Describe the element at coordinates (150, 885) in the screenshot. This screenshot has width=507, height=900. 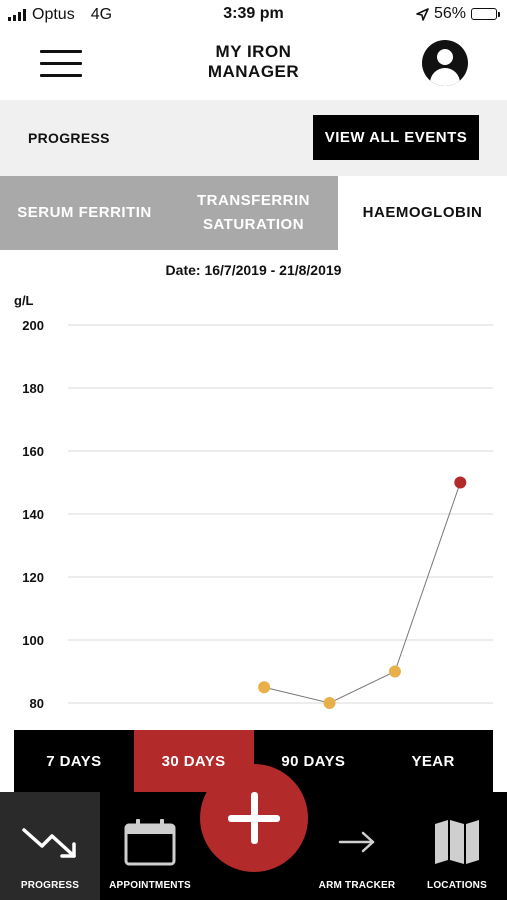
I see `nav-appointments-label: APPOINTMENTS` at that location.